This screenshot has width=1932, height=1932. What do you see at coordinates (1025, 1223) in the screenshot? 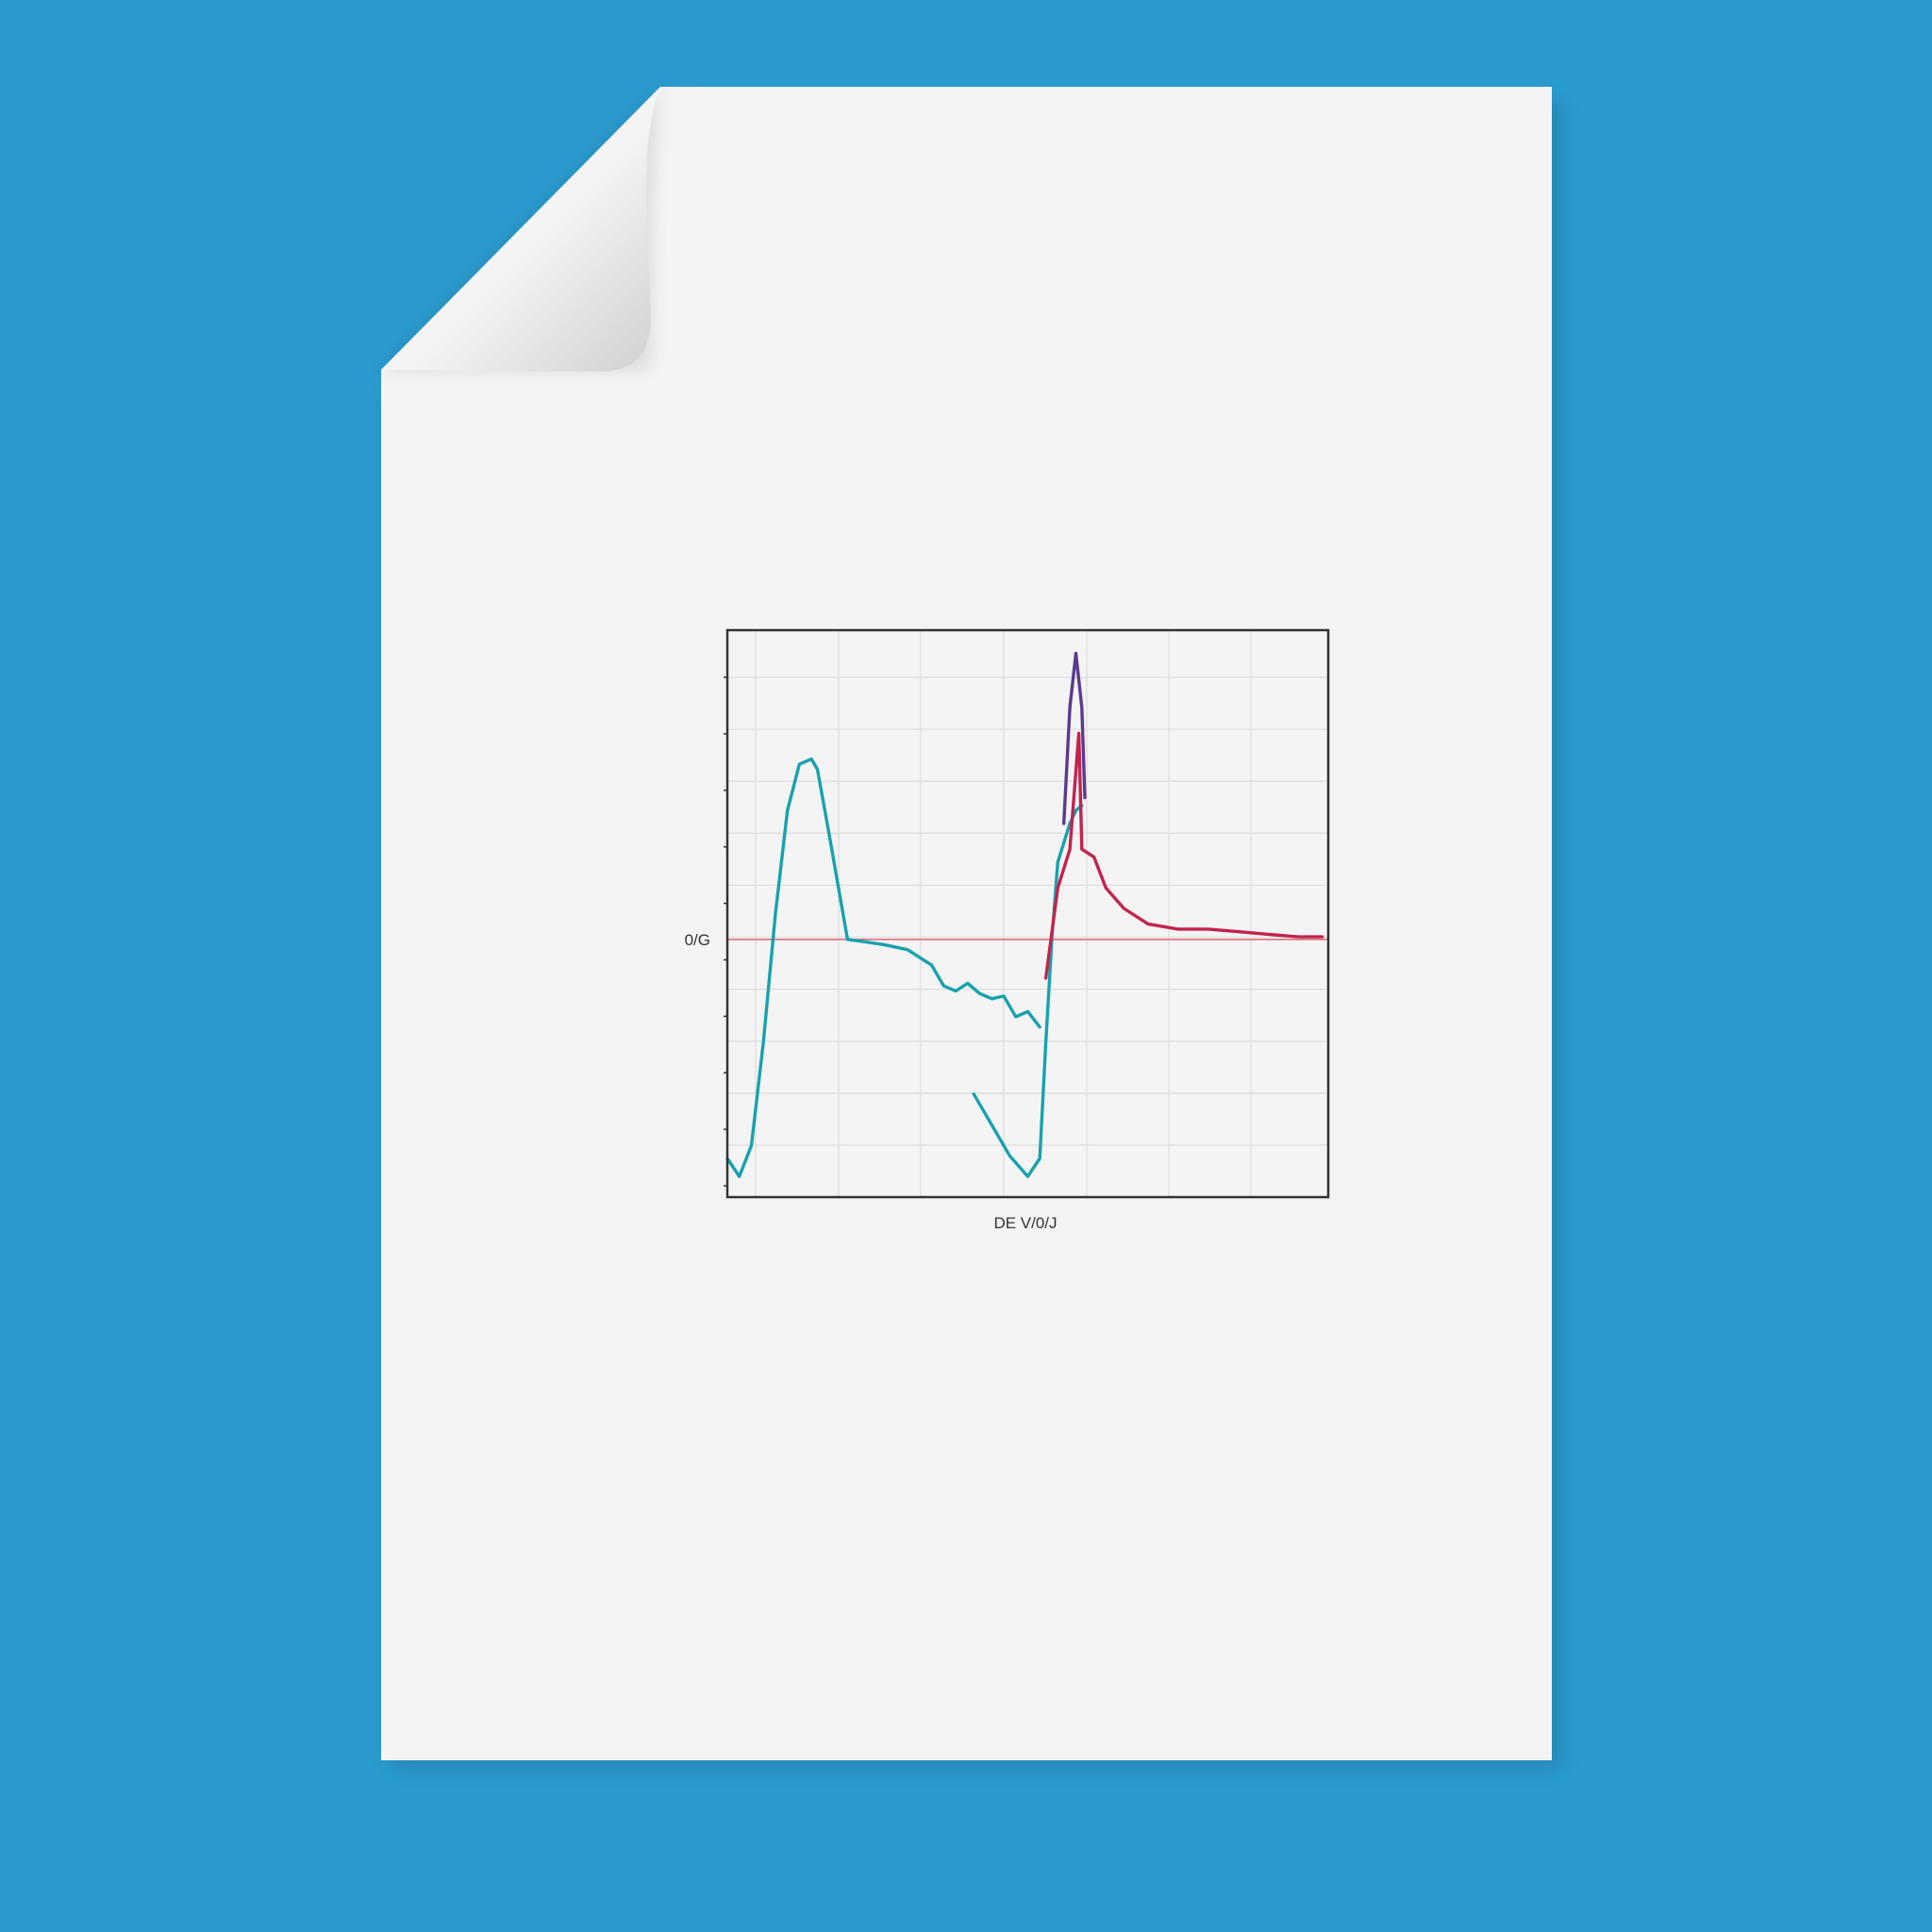
I see `x-tick-label-center: DE V/0/J` at bounding box center [1025, 1223].